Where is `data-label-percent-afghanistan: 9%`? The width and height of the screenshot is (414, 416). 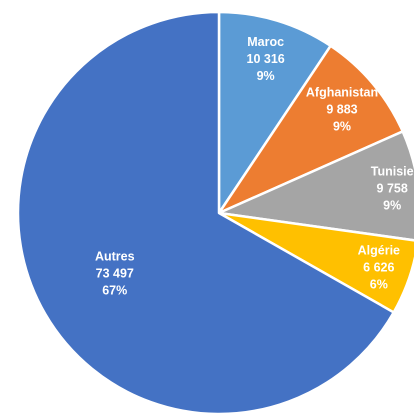 data-label-percent-afghanistan: 9% is located at coordinates (342, 126).